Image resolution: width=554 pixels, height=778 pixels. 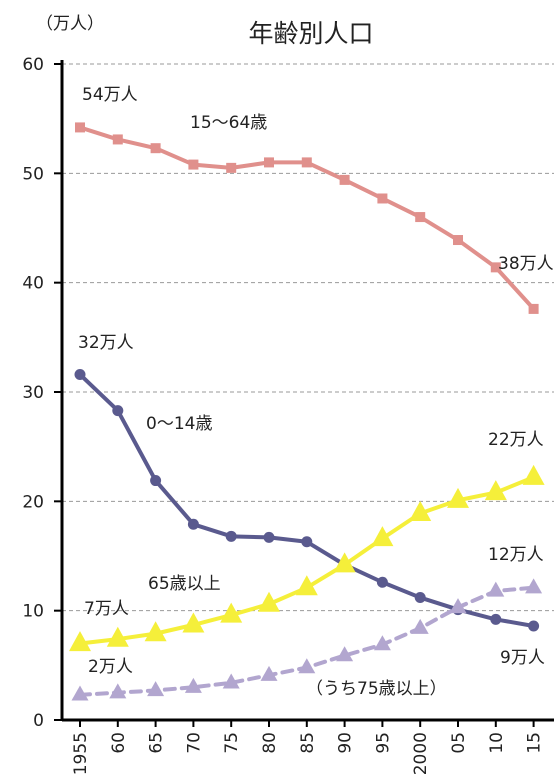 What do you see at coordinates (232, 743) in the screenshot?
I see `x-tick-label: 75` at bounding box center [232, 743].